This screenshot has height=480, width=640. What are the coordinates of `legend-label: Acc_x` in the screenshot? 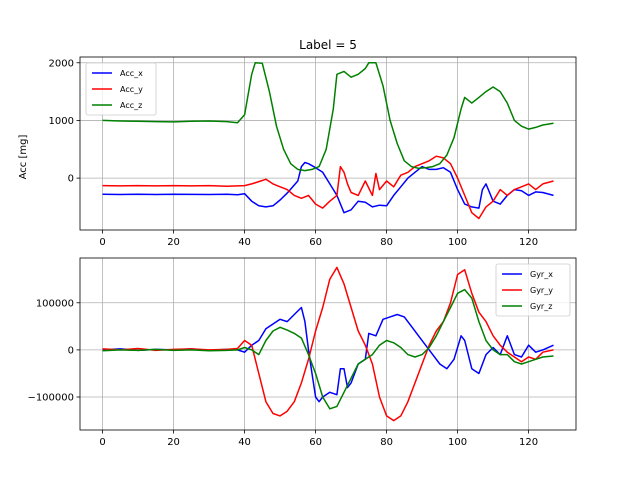 It's located at (131, 73).